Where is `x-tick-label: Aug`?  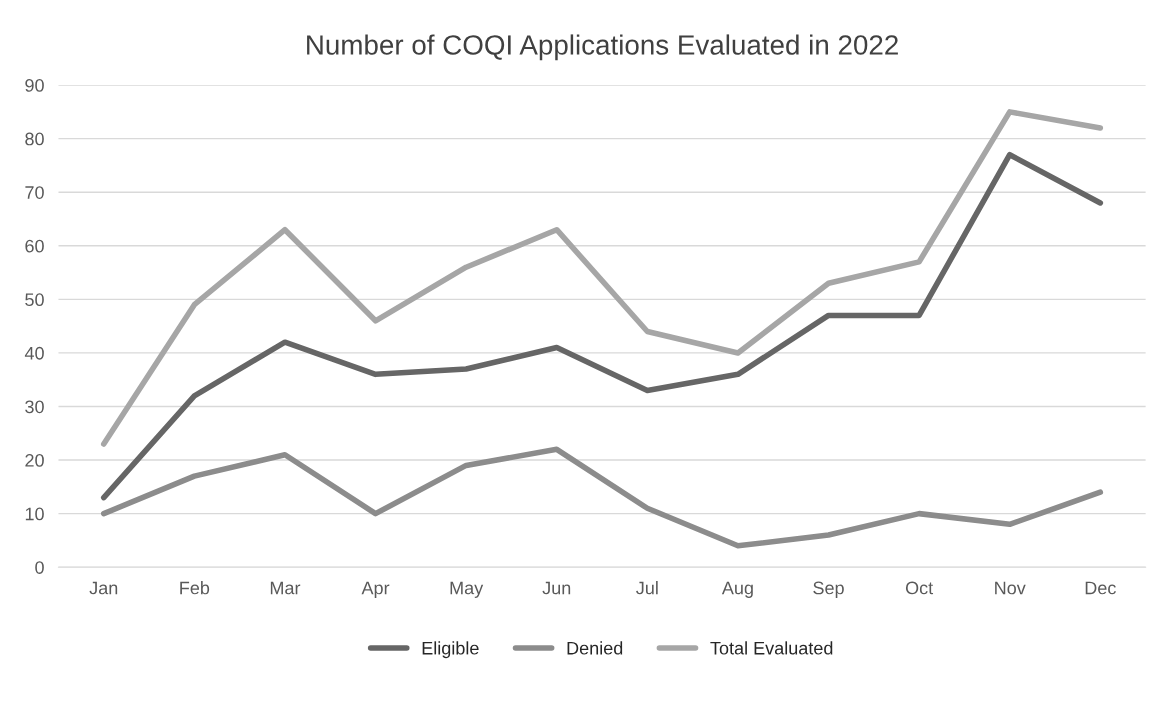
x-tick-label: Aug is located at coordinates (737, 589).